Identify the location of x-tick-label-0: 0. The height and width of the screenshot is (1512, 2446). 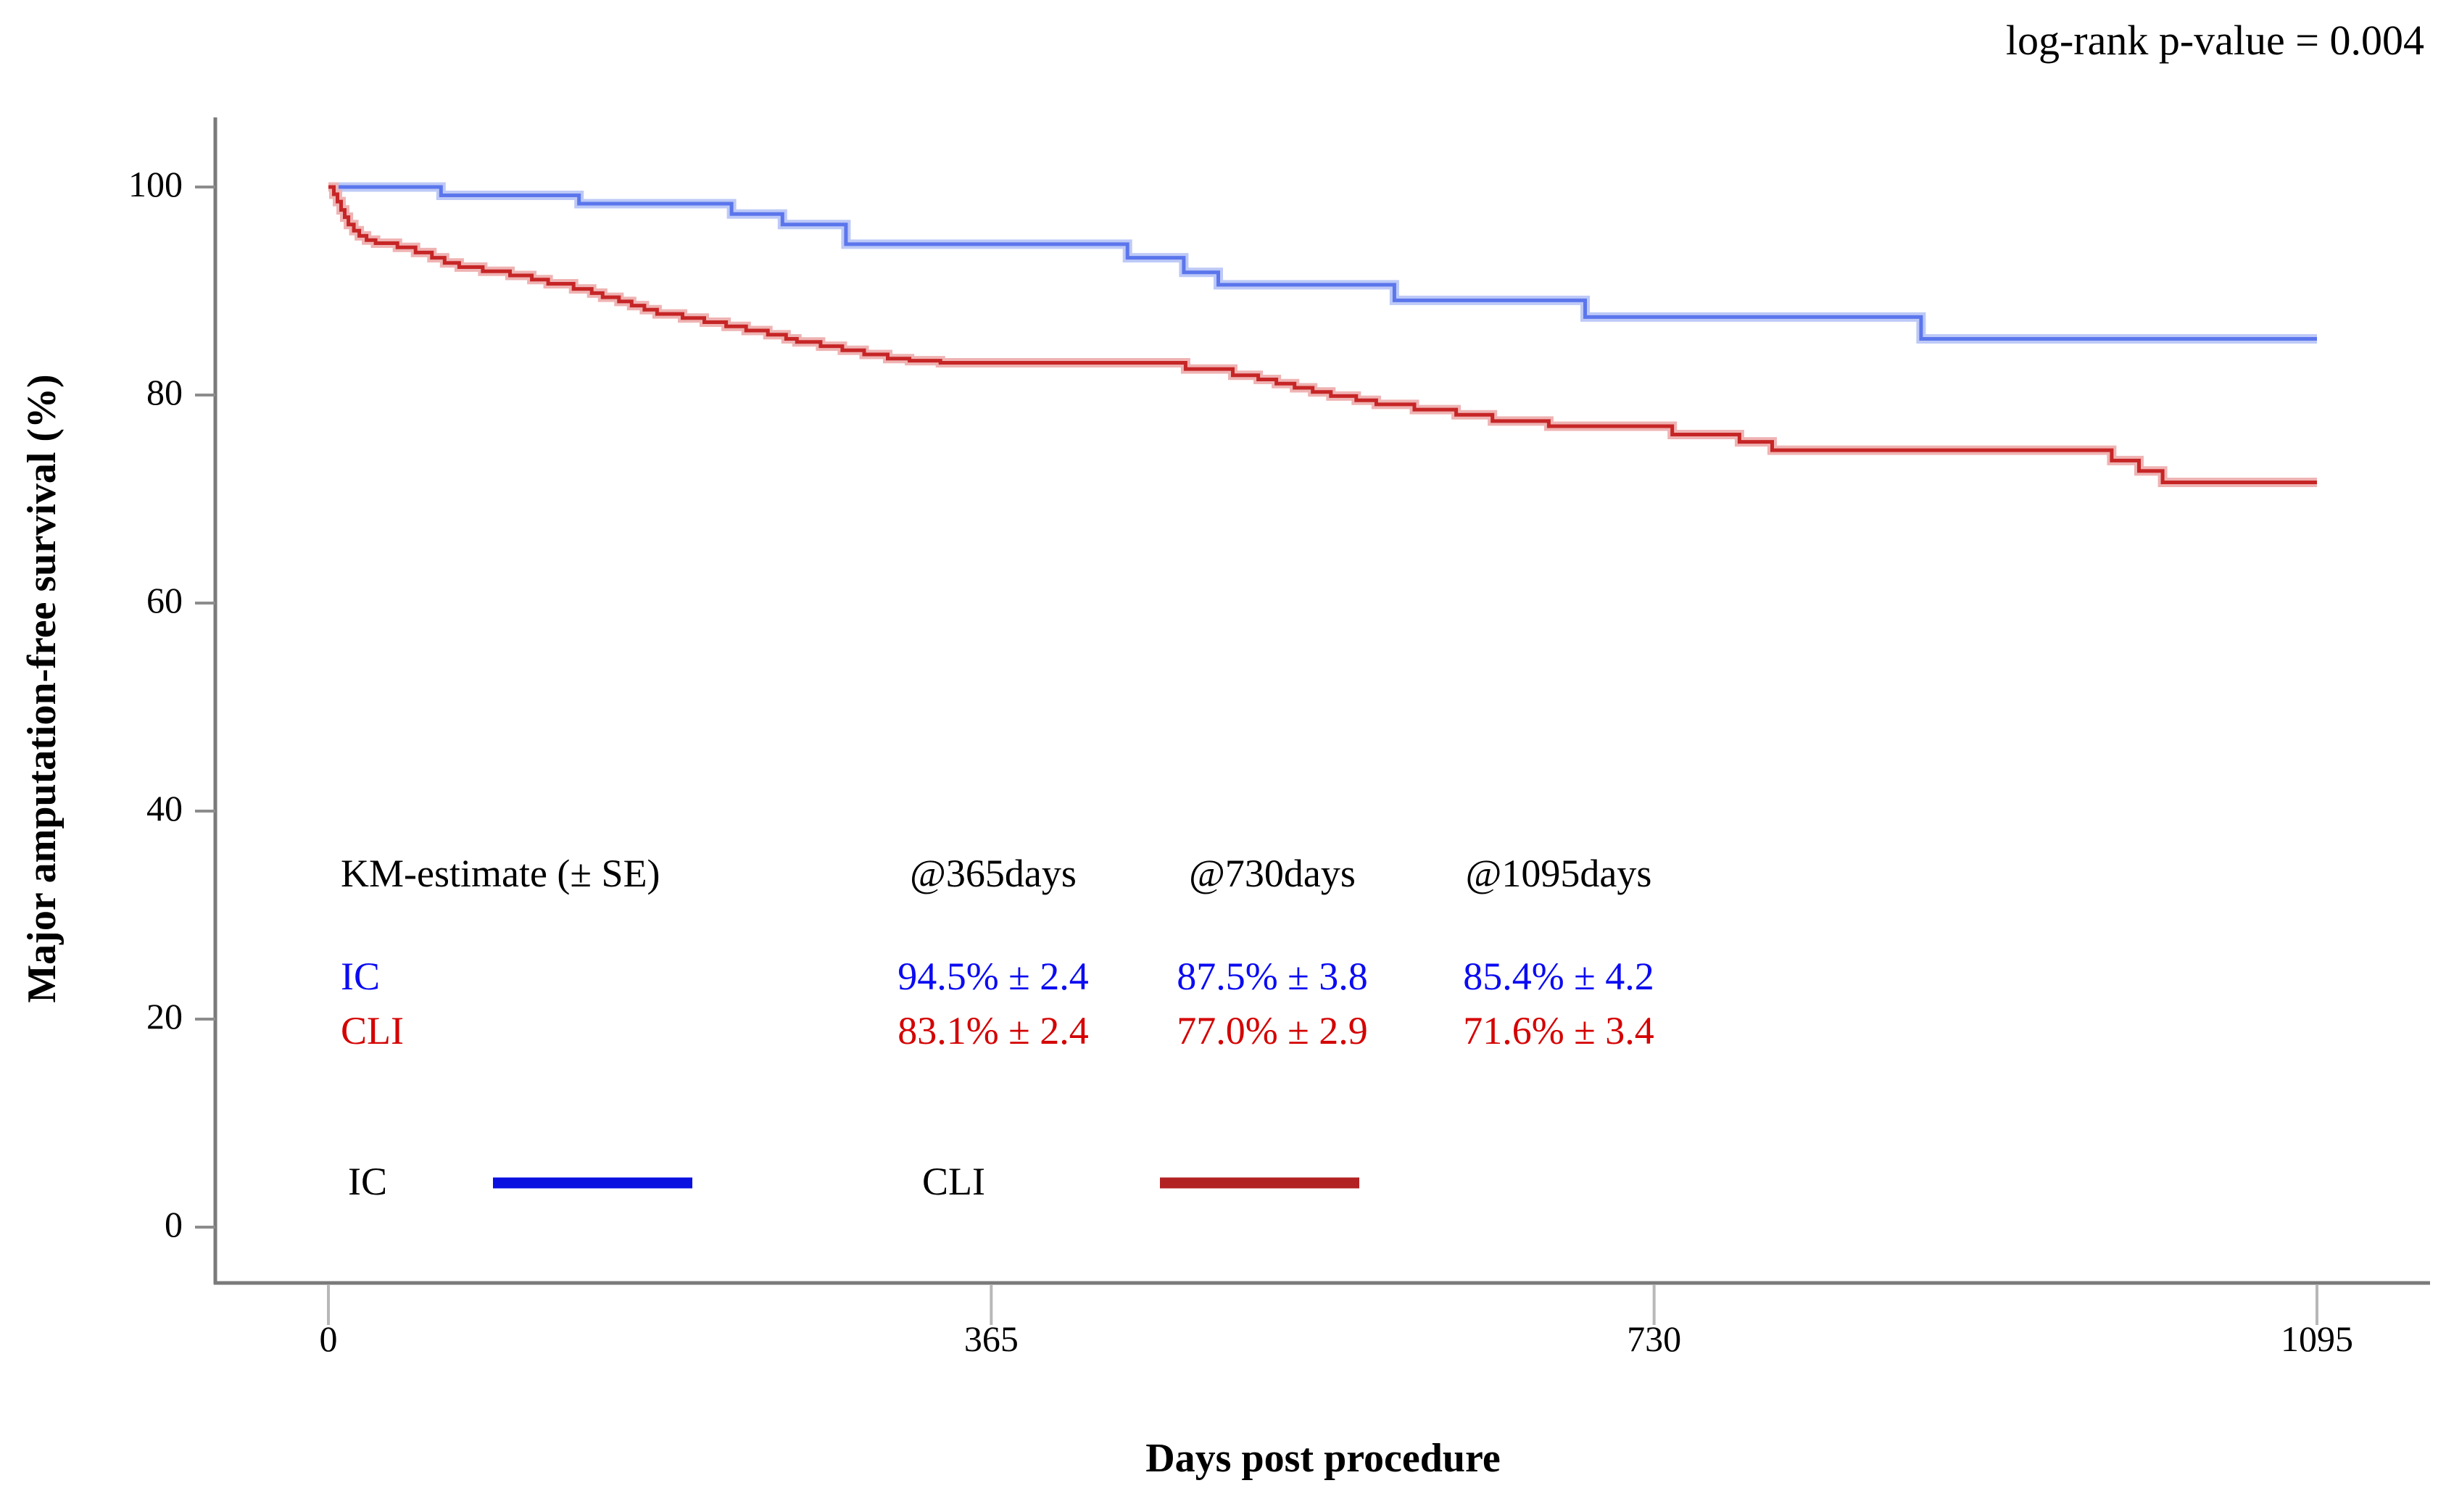
(328, 1338).